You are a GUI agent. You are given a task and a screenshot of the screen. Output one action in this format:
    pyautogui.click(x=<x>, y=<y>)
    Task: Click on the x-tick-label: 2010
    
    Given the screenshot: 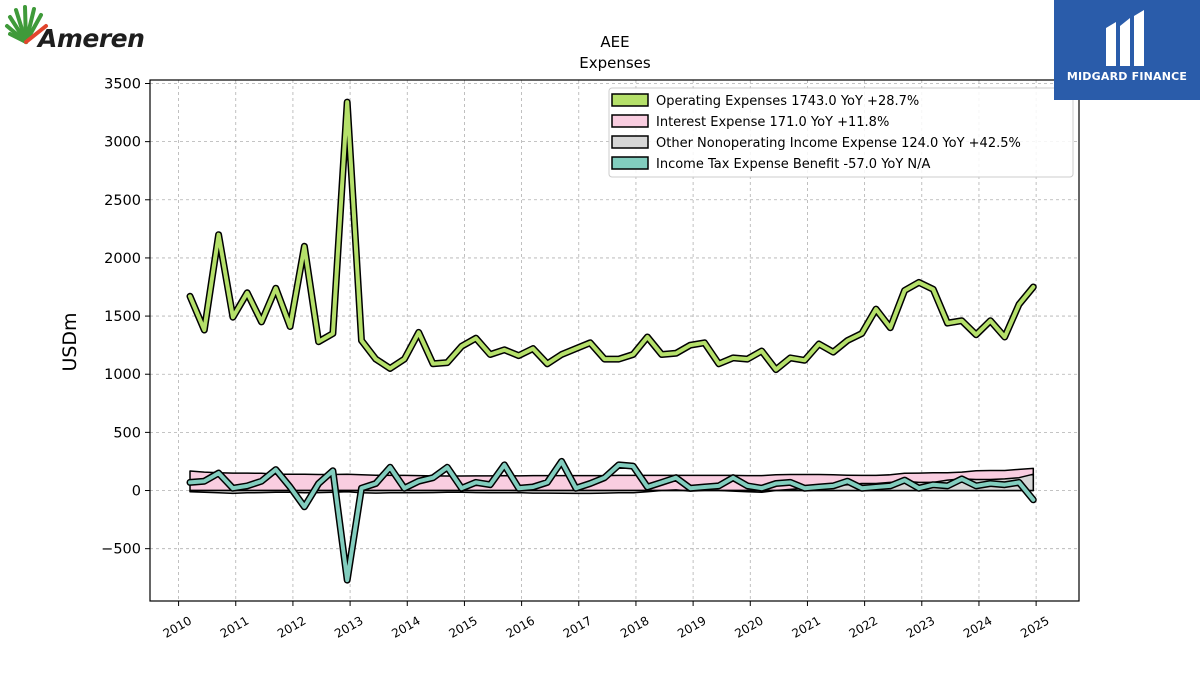 What is the action you would take?
    pyautogui.click(x=177, y=626)
    